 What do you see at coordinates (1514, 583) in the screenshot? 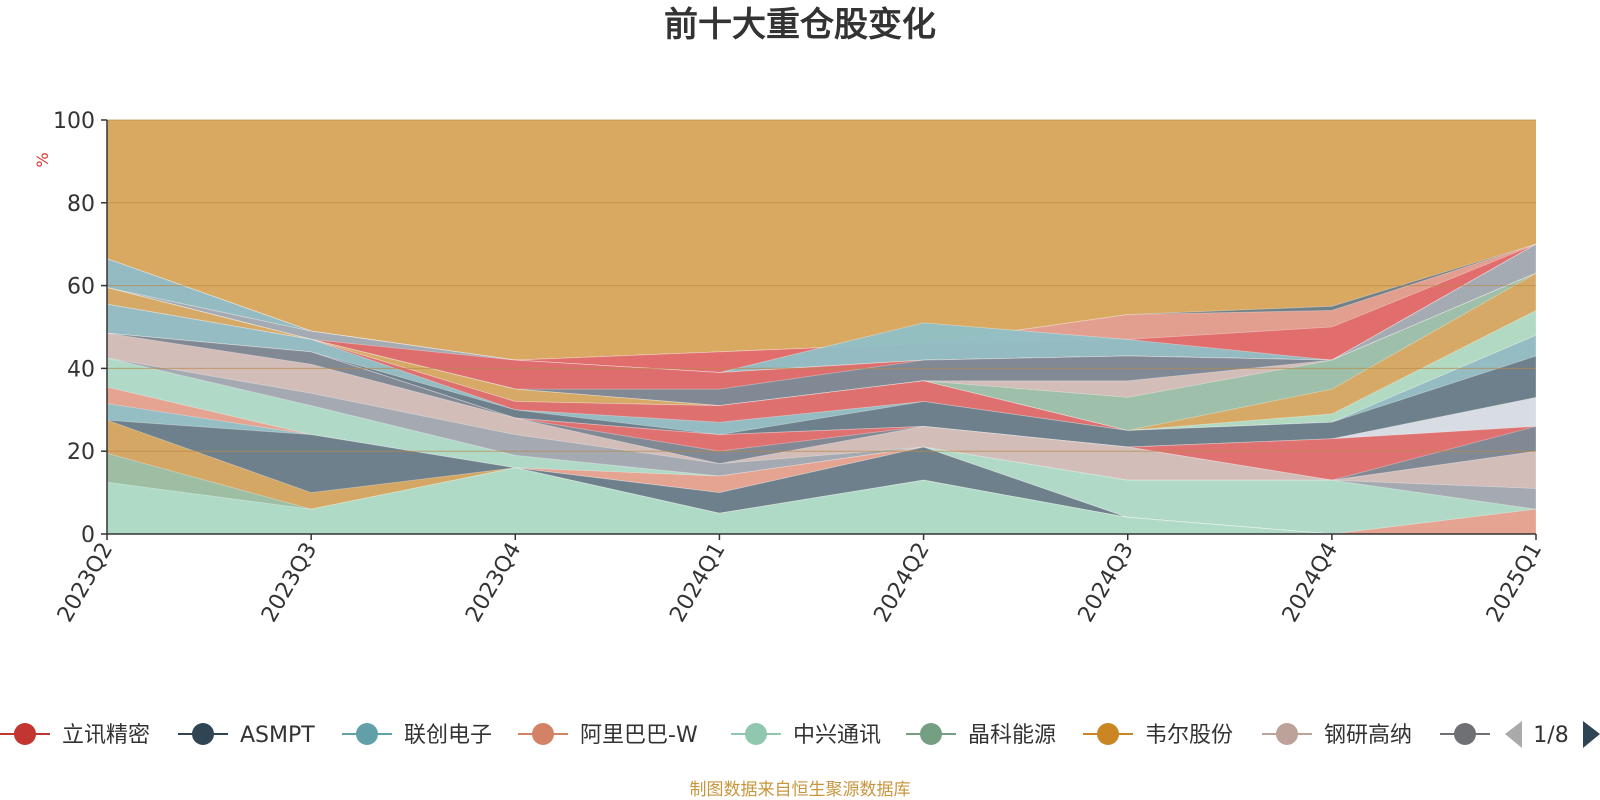
I see `x-tick-label: 2025Q1` at bounding box center [1514, 583].